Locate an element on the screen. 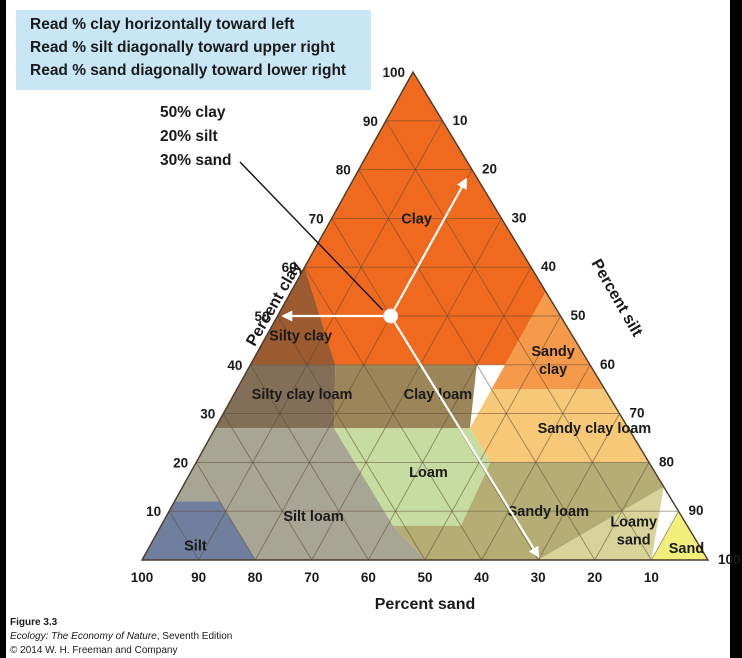  sand-tick-90: 90 is located at coordinates (198, 577).